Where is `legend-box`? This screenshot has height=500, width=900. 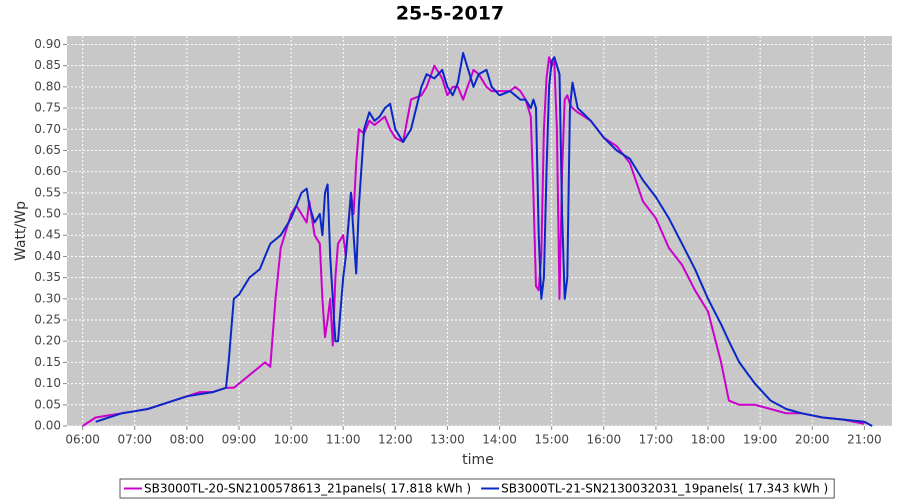
legend-box is located at coordinates (477, 488).